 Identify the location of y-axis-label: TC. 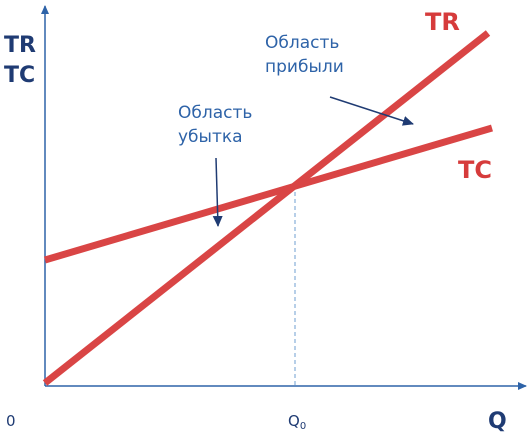
(19, 75).